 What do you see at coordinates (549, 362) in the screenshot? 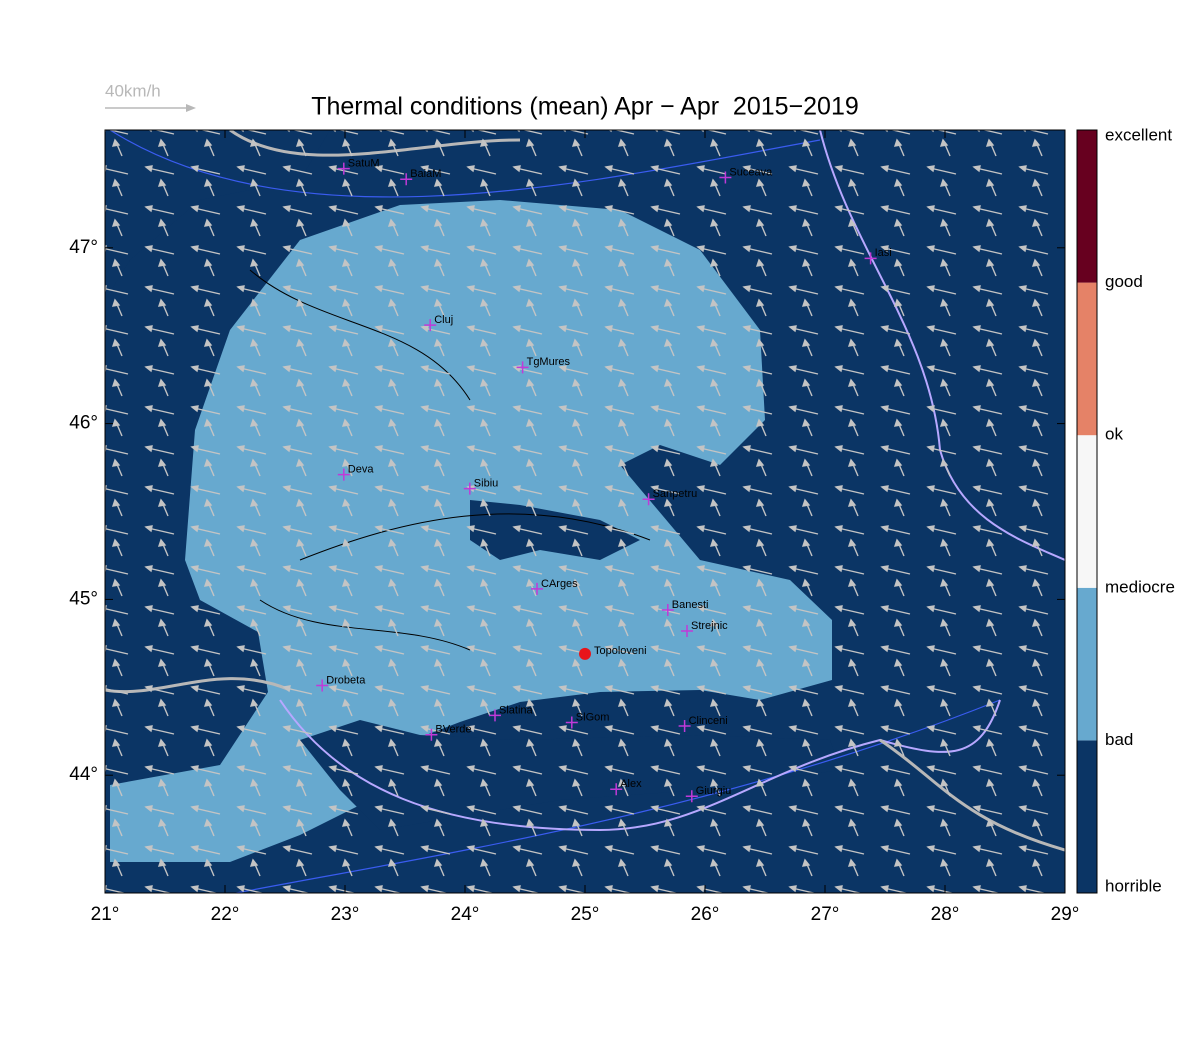
I see `city-label: TgMures` at bounding box center [549, 362].